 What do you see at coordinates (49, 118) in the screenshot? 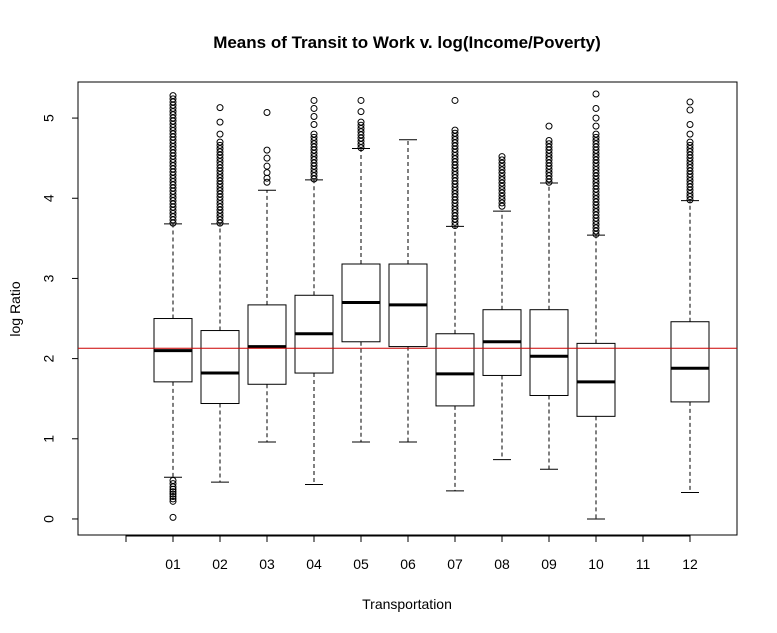
I see `y-tick-label: 5` at bounding box center [49, 118].